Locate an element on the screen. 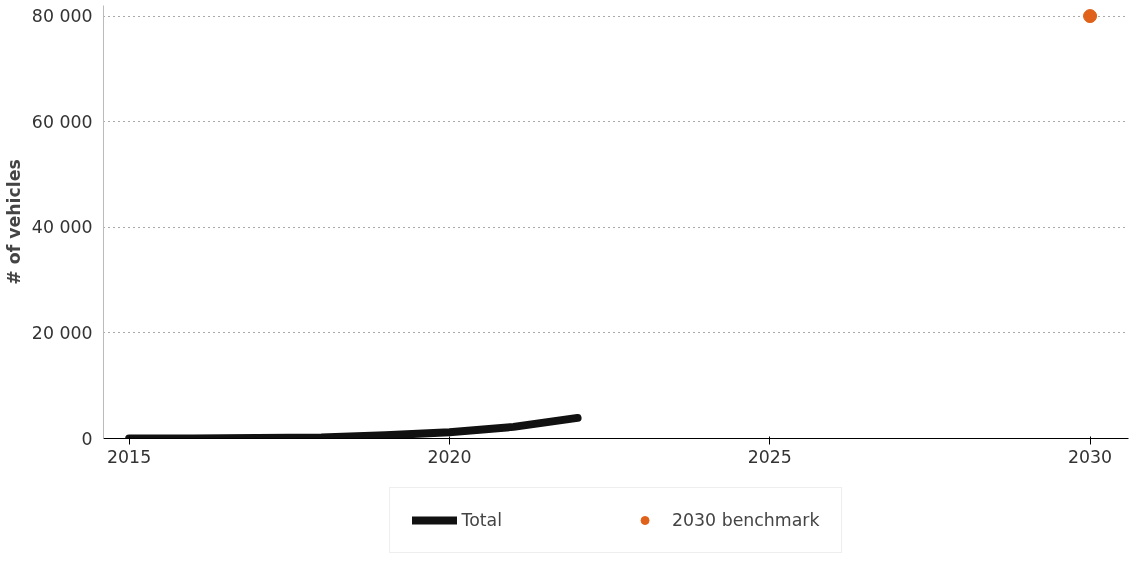  y-tick-label: 20 000 is located at coordinates (62, 332).